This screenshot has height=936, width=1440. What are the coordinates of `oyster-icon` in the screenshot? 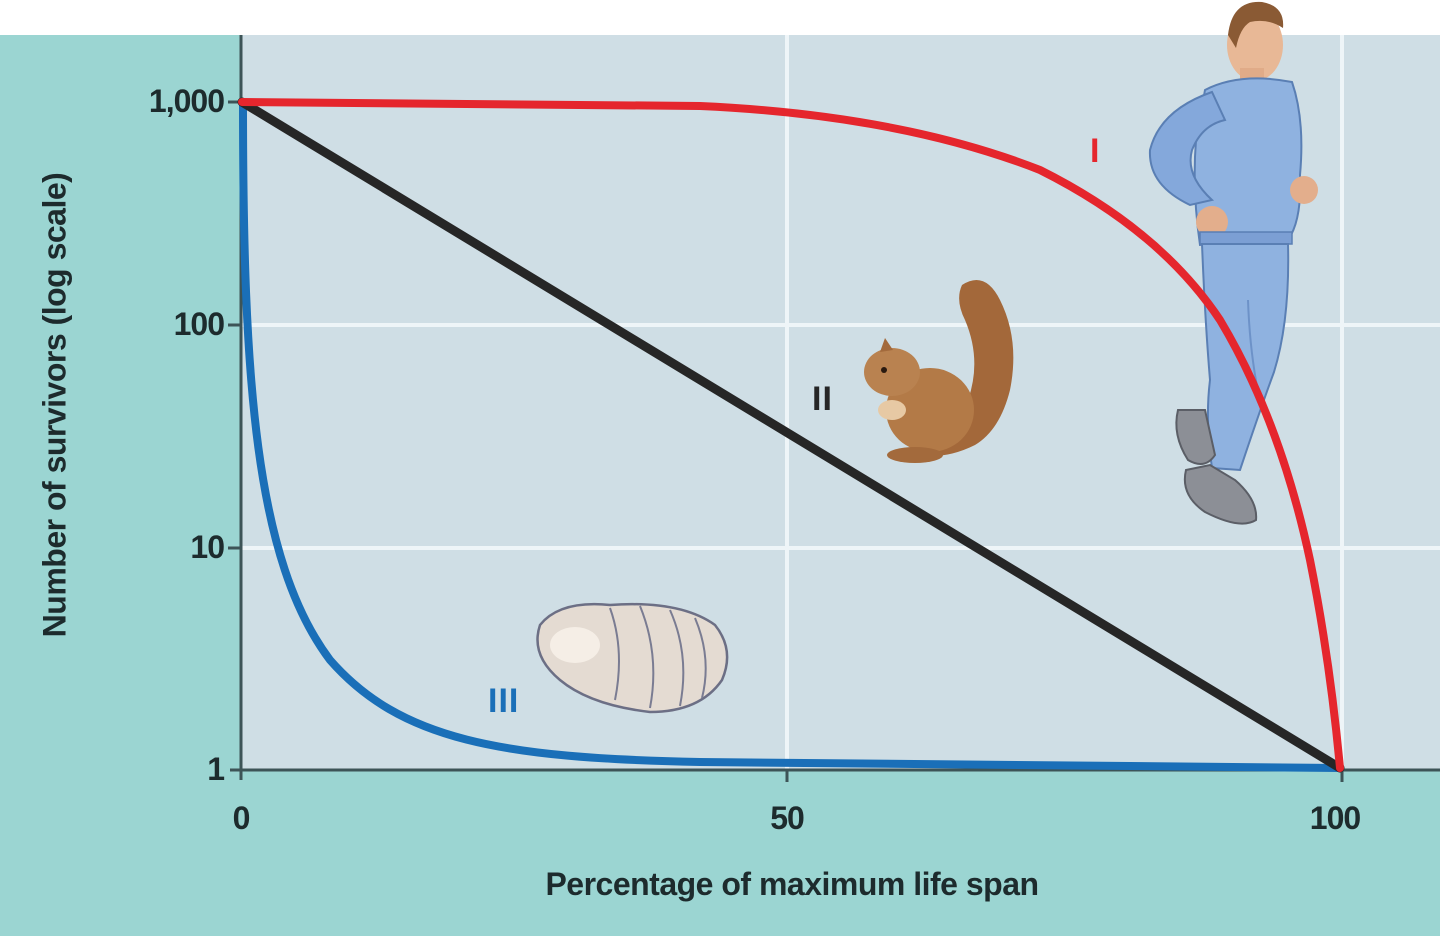 It's located at (632, 658).